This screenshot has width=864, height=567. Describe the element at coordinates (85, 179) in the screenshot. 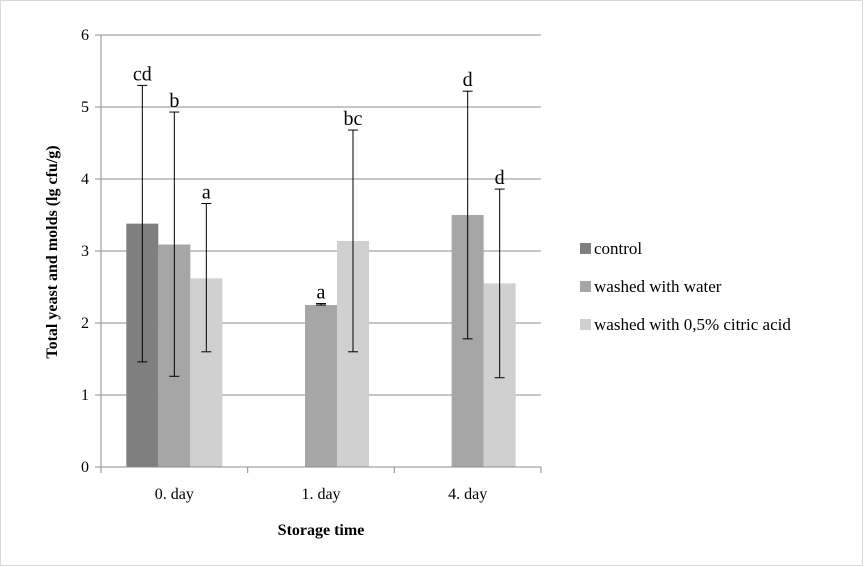

I see `y-tick-label: 4` at that location.